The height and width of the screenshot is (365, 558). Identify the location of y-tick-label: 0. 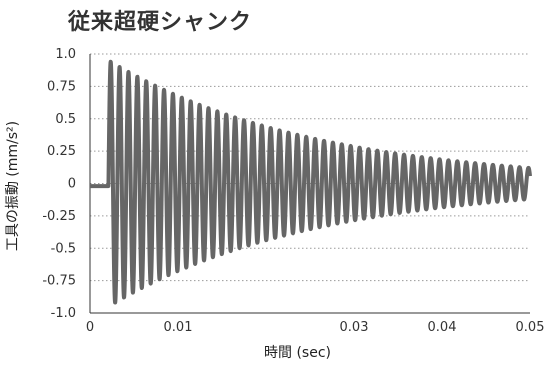
(72, 184).